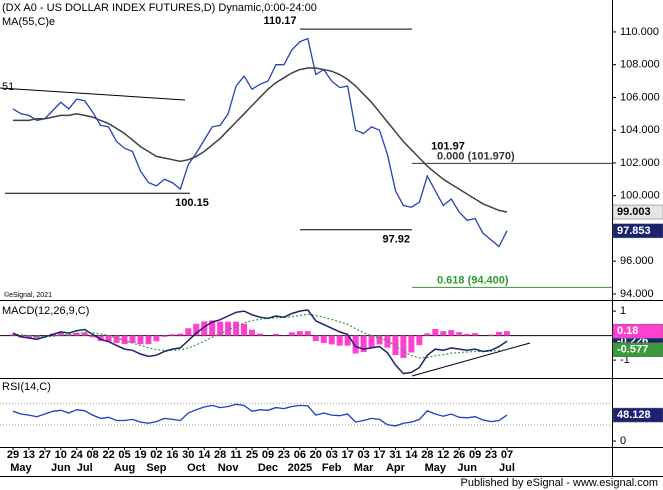 Image resolution: width=663 pixels, height=490 pixels. What do you see at coordinates (379, 455) in the screenshot?
I see `x-tick-label: 17` at bounding box center [379, 455].